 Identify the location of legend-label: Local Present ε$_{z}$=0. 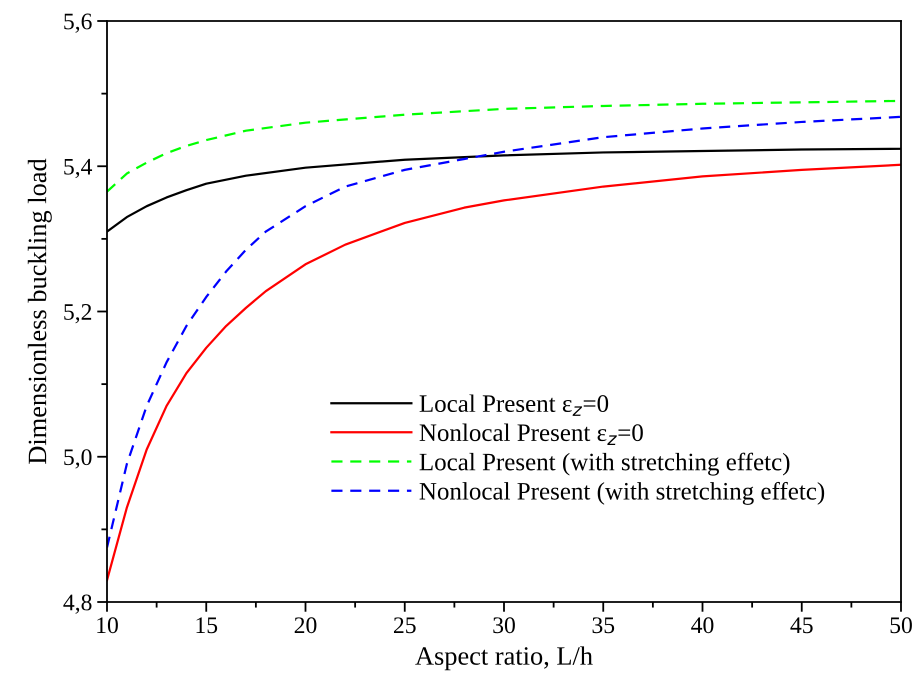
(514, 405).